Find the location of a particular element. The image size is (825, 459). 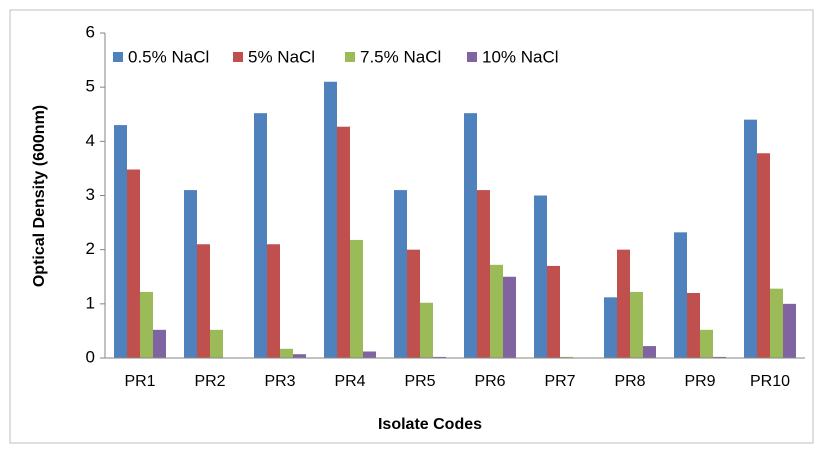

x-tick-label: PR5 is located at coordinates (419, 381).